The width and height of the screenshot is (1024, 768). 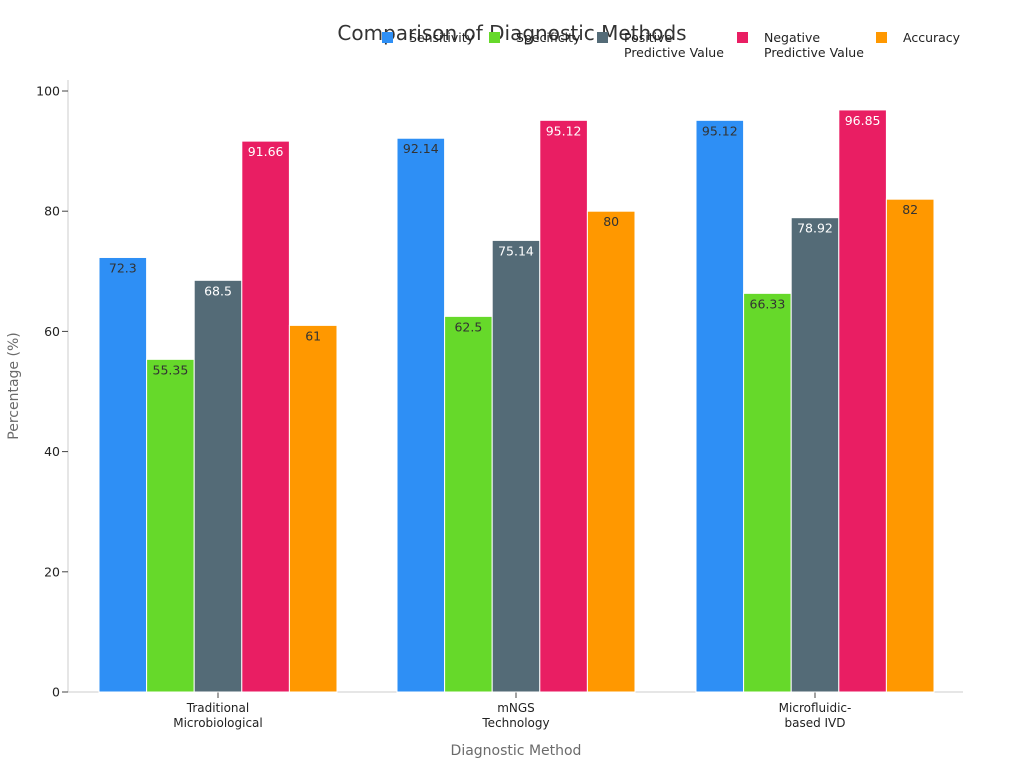 I want to click on y-tick-label: 40, so click(x=52, y=451).